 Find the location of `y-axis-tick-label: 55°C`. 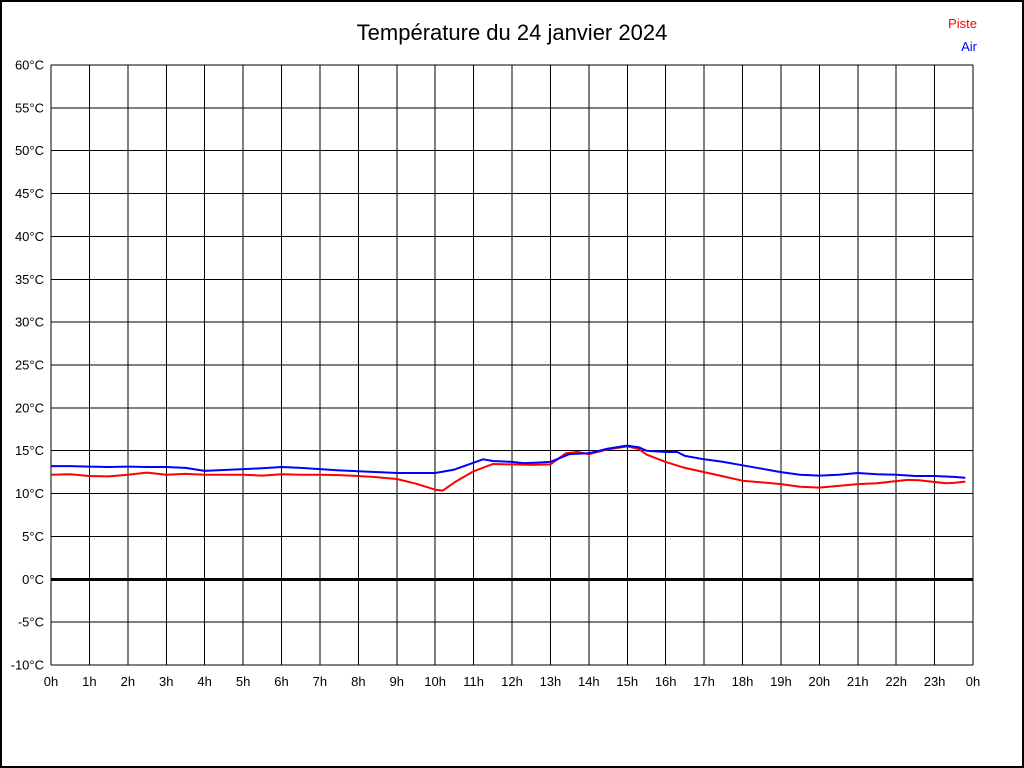

y-axis-tick-label: 55°C is located at coordinates (29, 107).